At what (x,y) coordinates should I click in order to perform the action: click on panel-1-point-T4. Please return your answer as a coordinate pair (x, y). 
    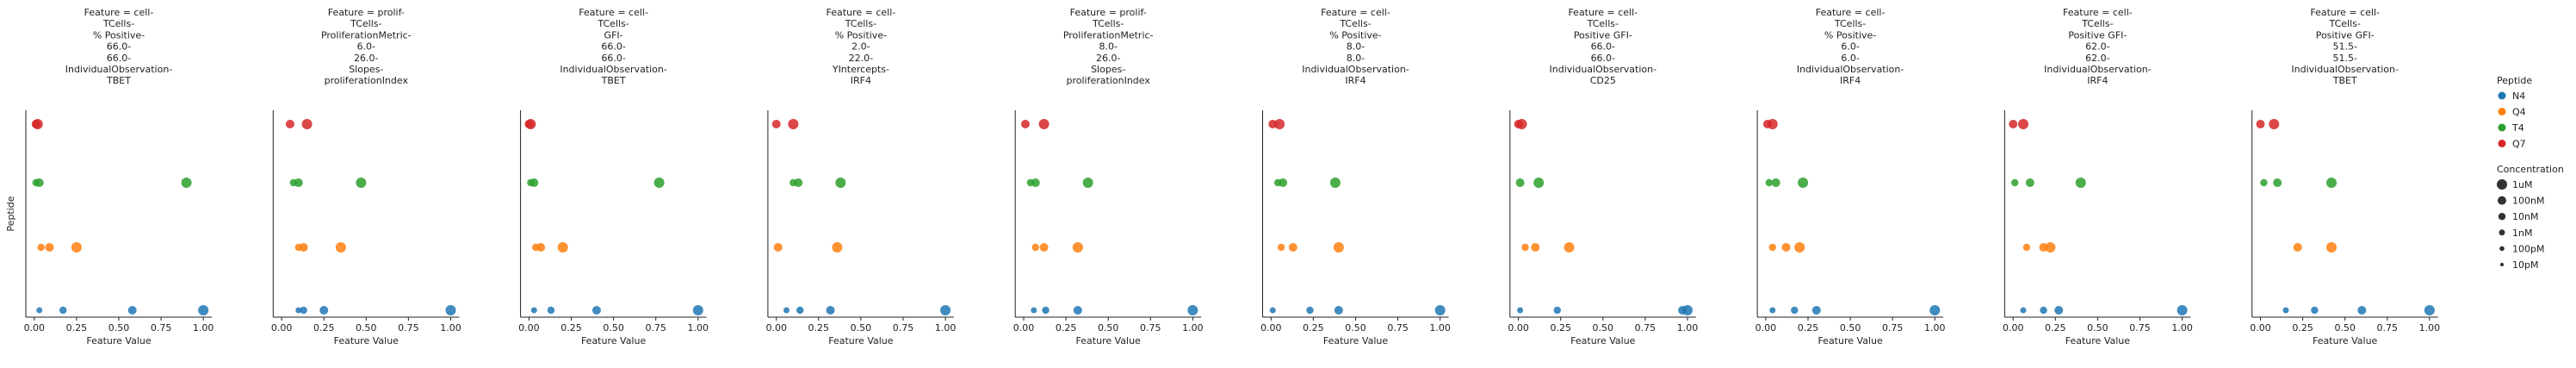
    Looking at the image, I should click on (187, 183).